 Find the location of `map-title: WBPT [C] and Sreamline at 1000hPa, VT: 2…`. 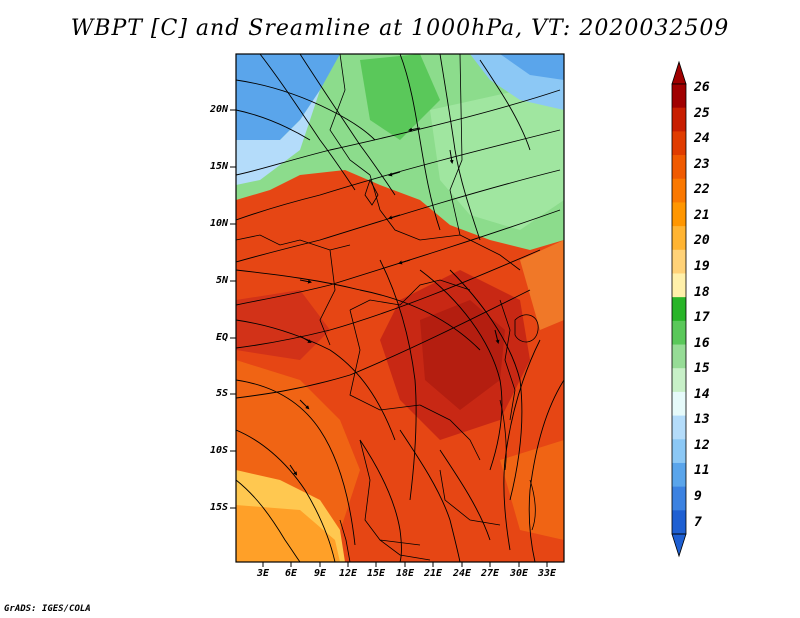

map-title: WBPT [C] and Sreamline at 1000hPa, VT: 2… is located at coordinates (400, 28).